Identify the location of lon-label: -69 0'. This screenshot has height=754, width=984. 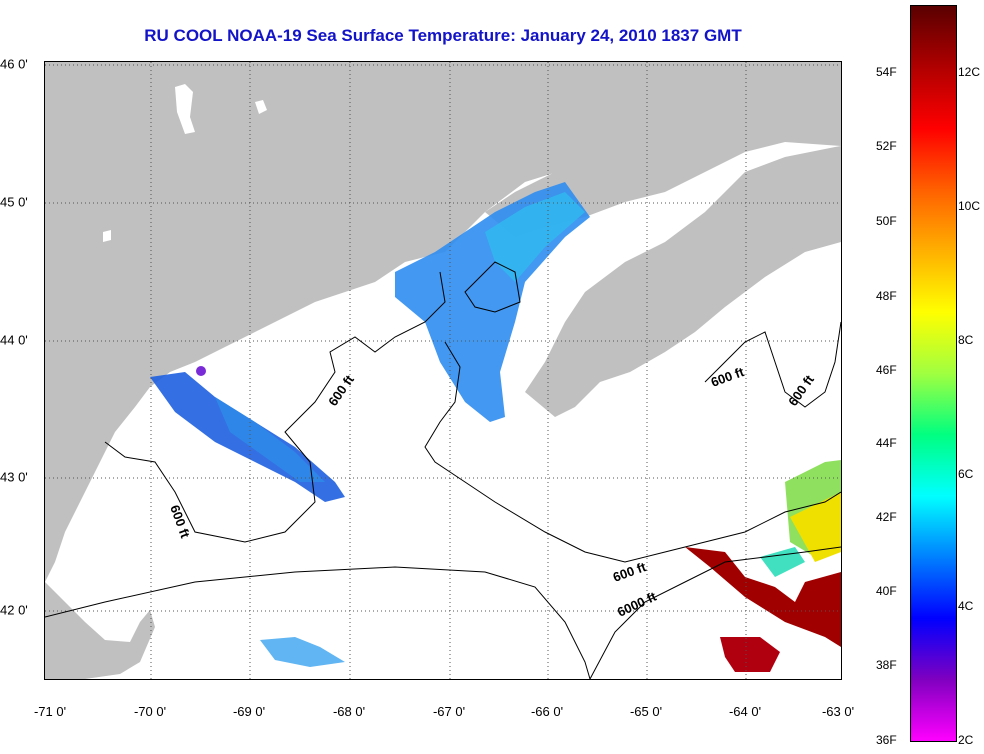
(249, 711).